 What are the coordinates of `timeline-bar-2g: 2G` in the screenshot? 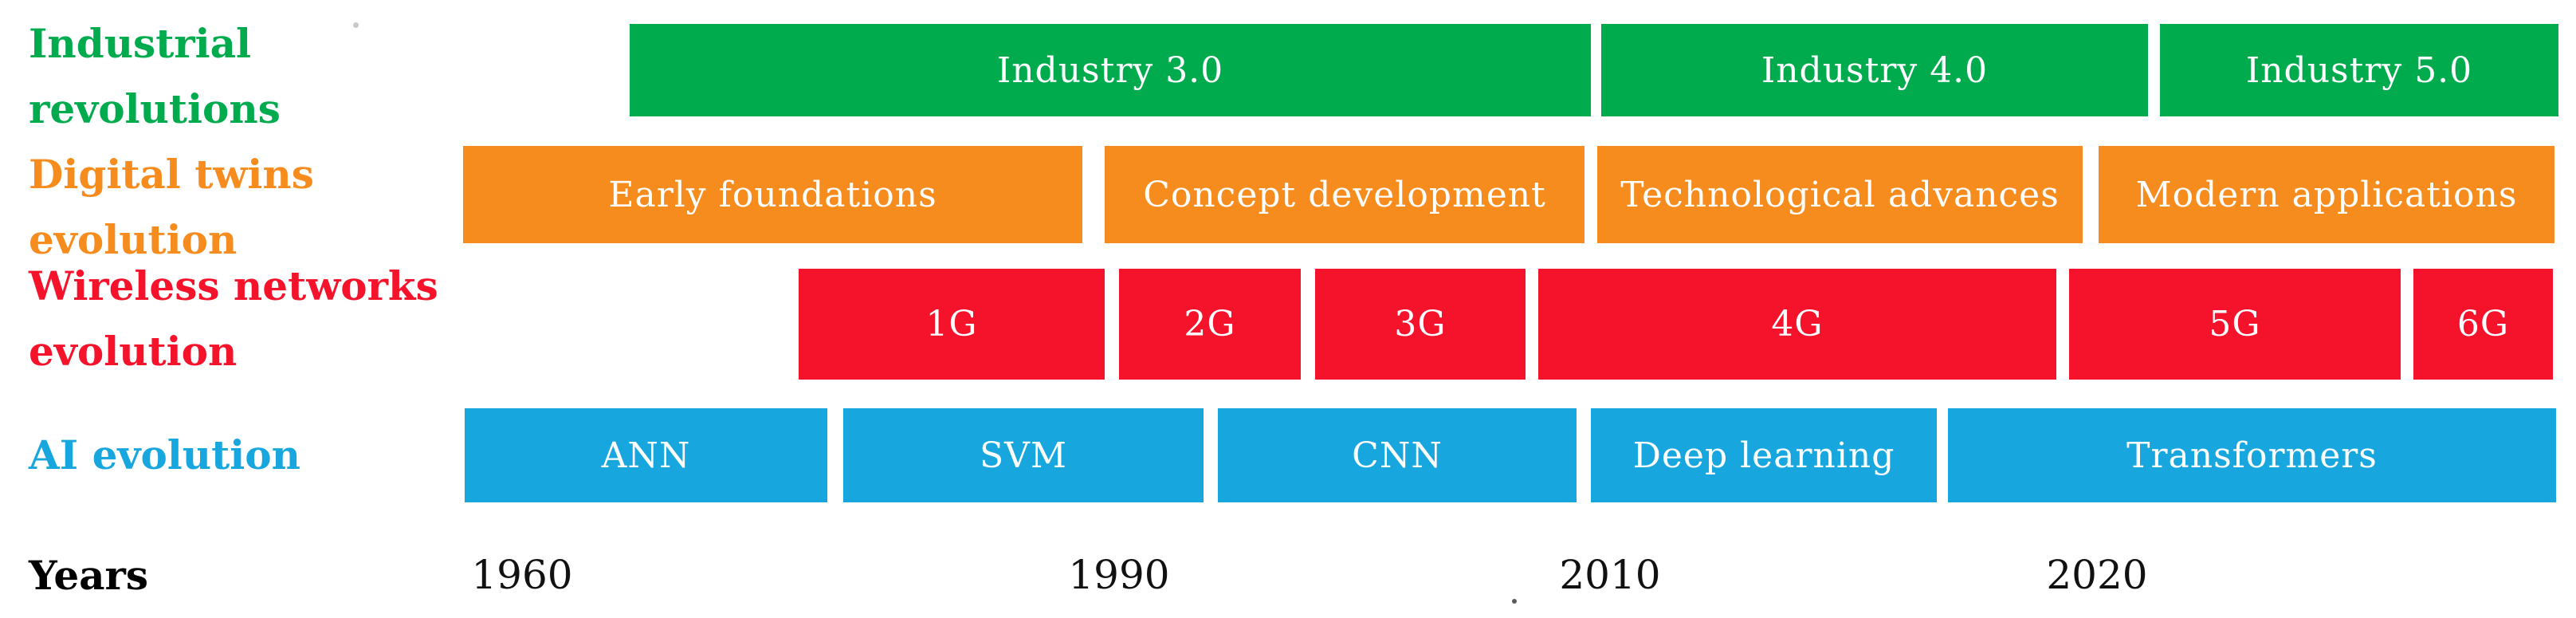 It's located at (1210, 324).